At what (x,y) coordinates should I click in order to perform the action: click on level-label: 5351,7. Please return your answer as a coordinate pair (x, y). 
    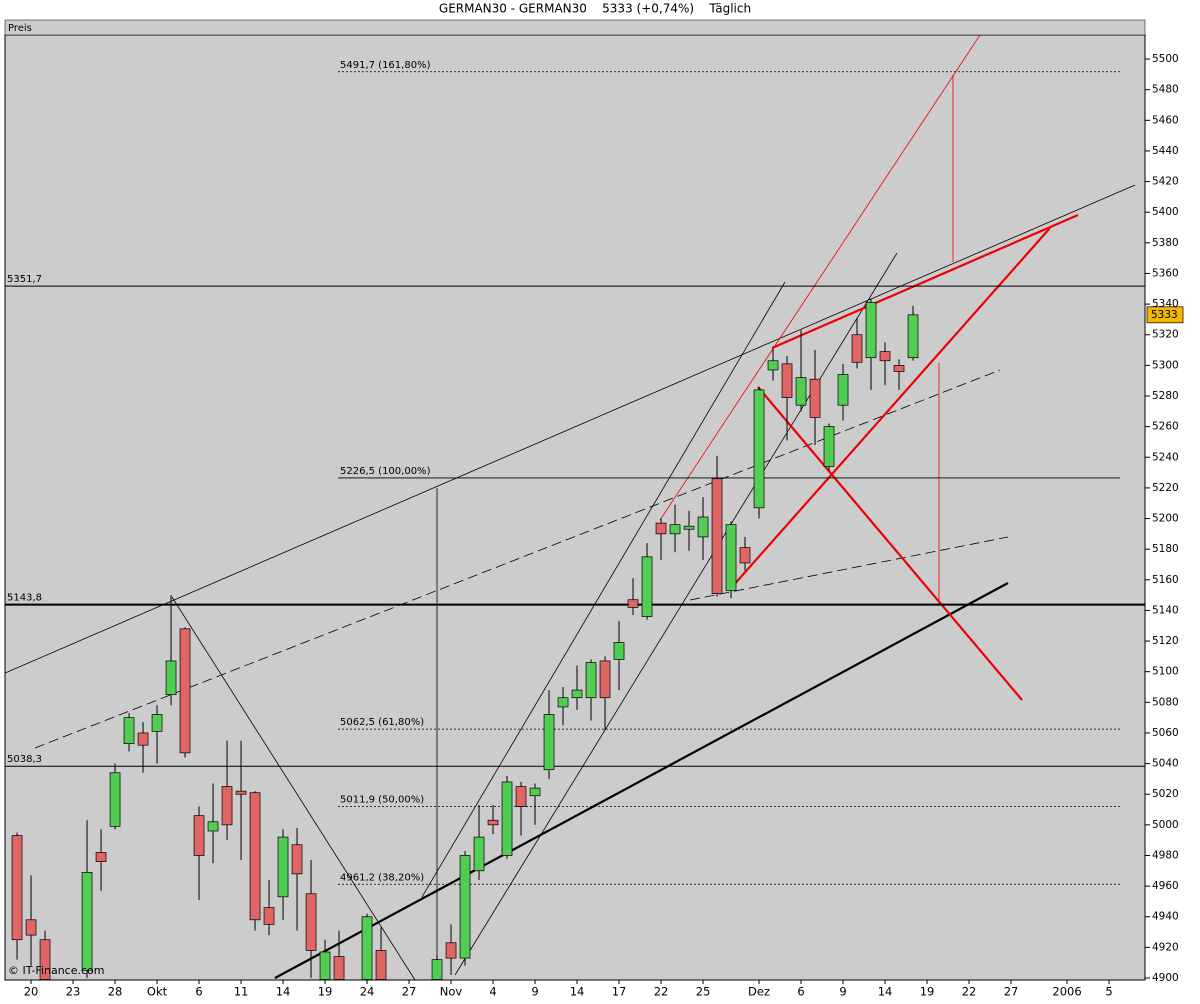
    Looking at the image, I should click on (24, 279).